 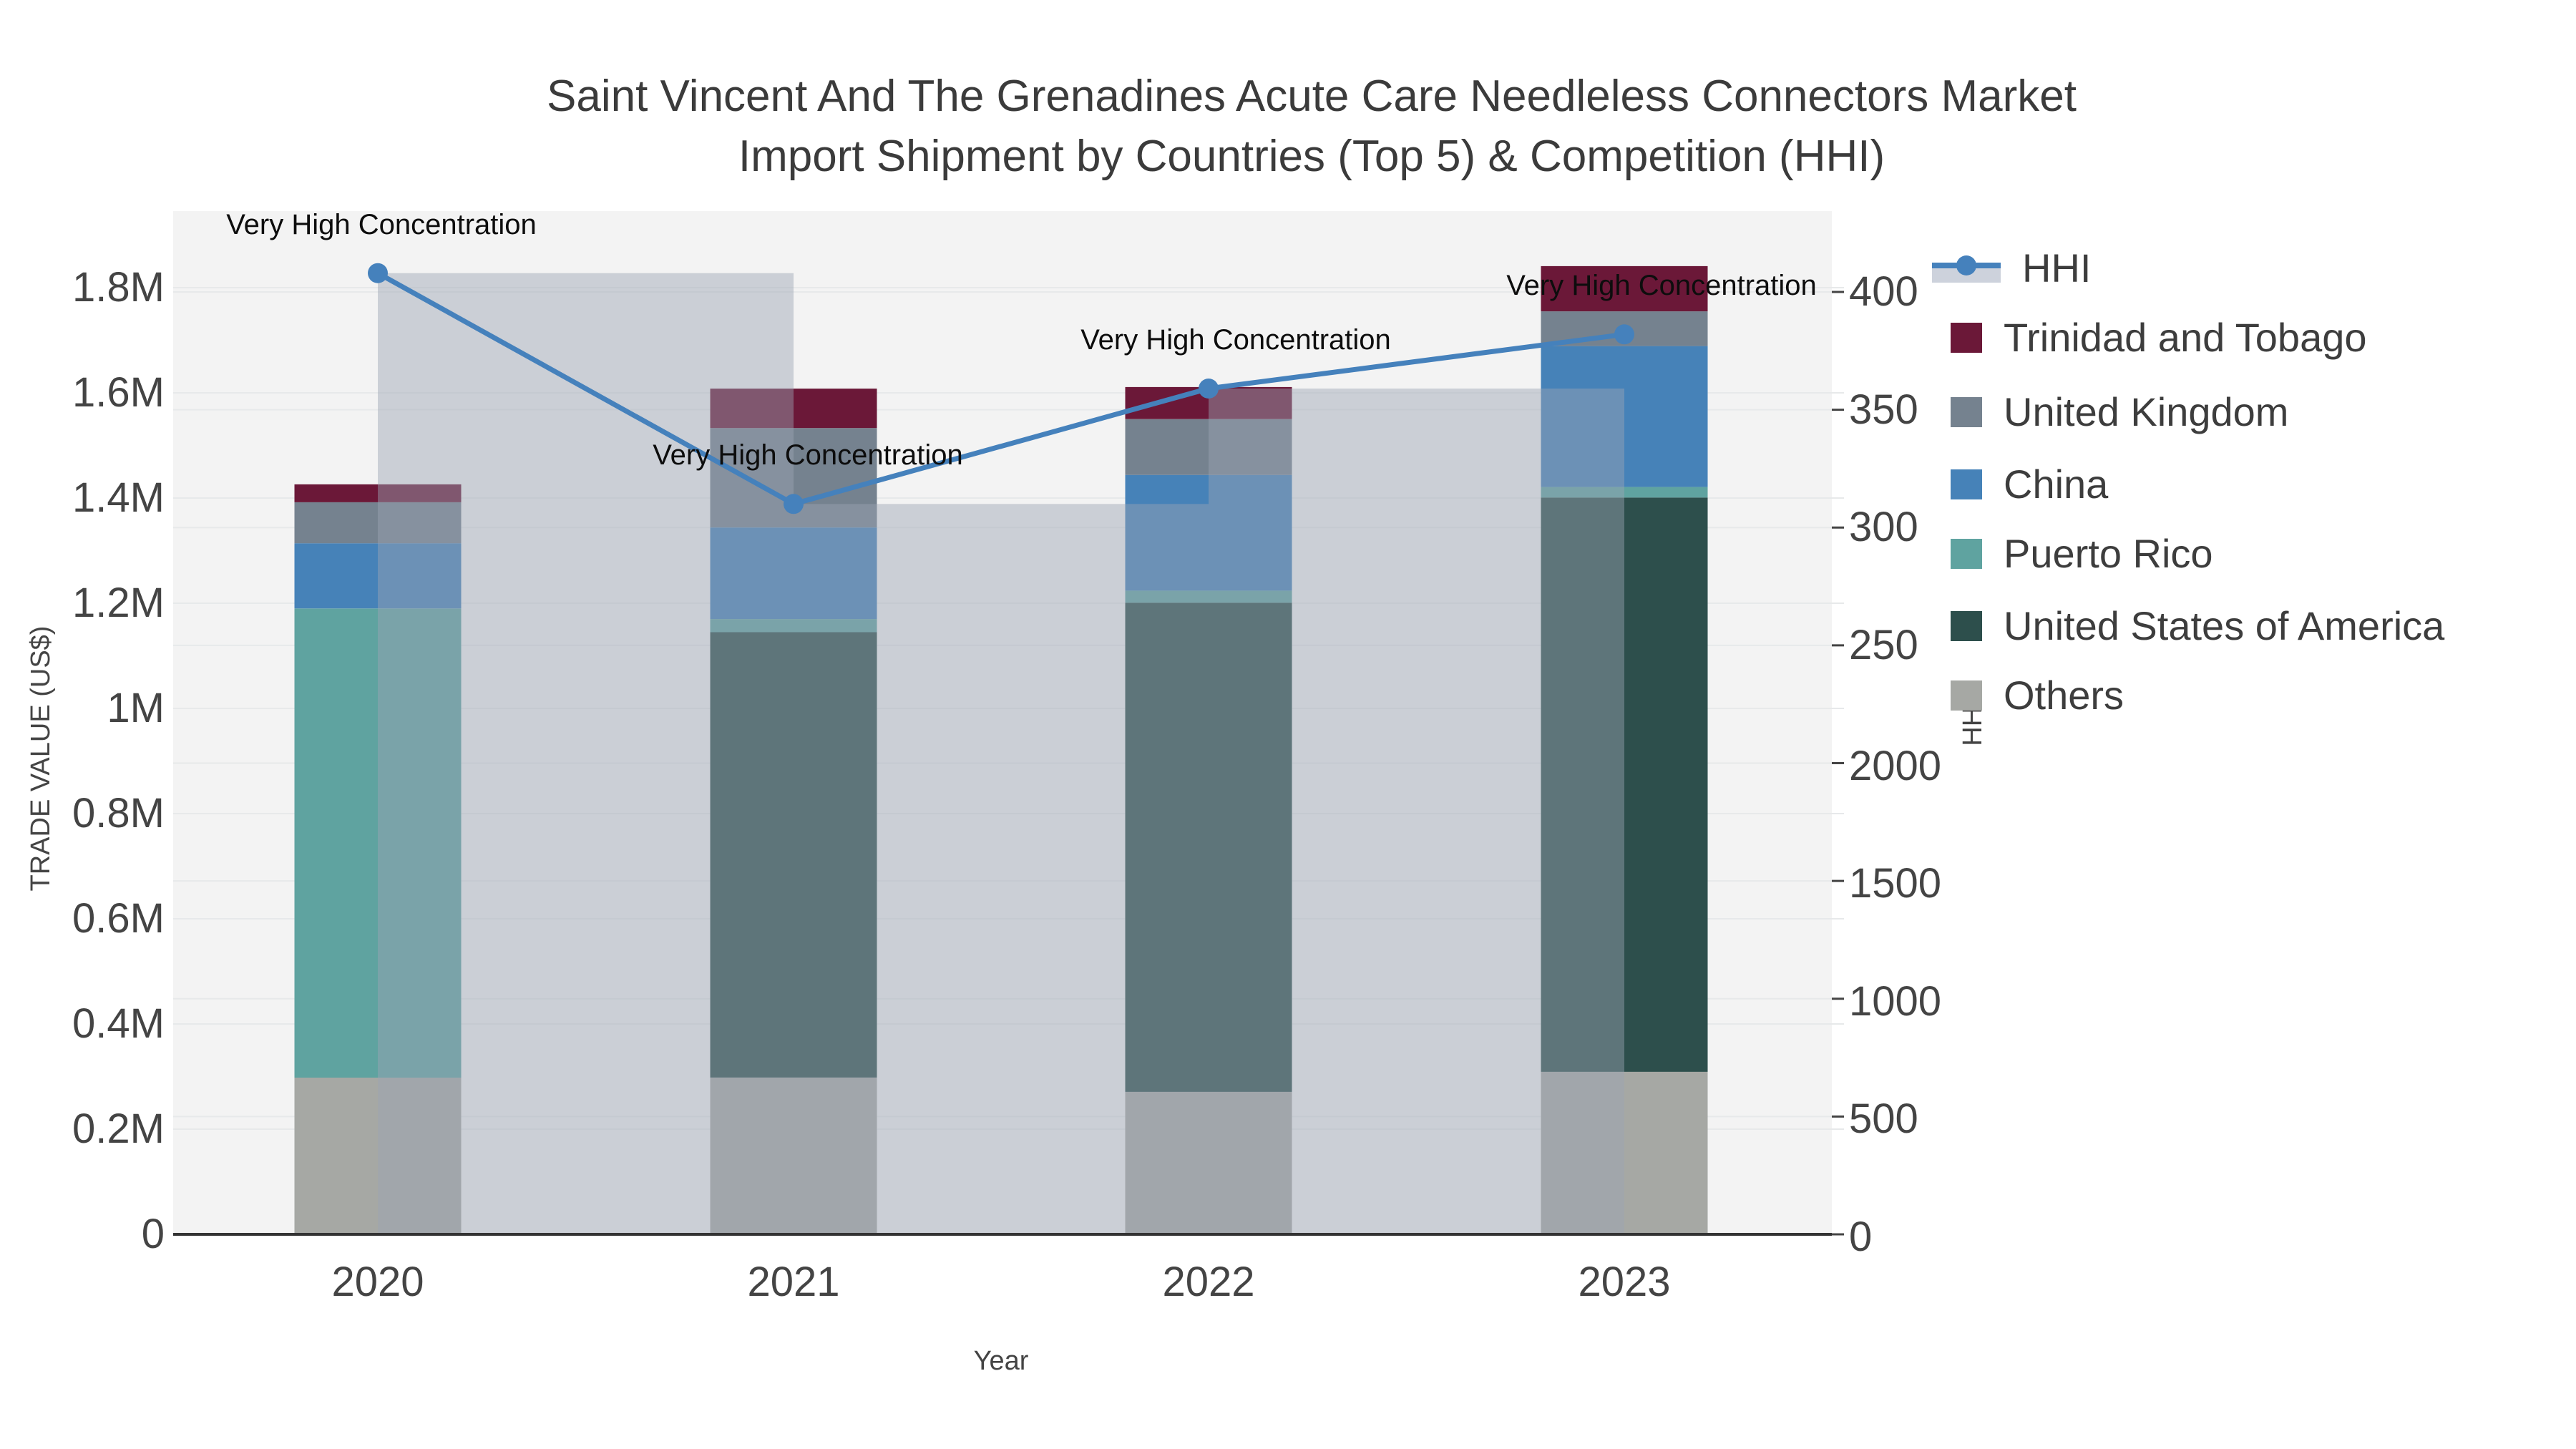 What do you see at coordinates (1895, 883) in the screenshot?
I see `hhi-axis-tick-label: 1500` at bounding box center [1895, 883].